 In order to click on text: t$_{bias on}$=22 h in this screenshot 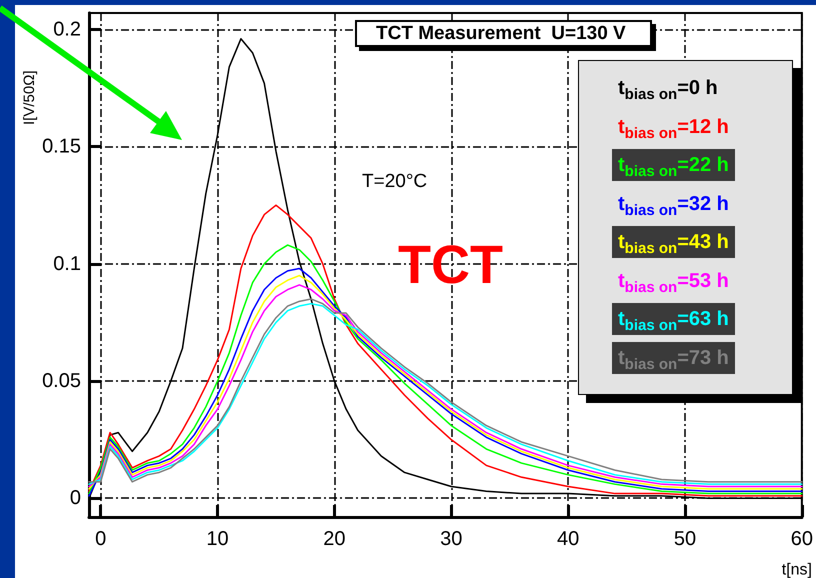, I will do `click(673, 165)`.